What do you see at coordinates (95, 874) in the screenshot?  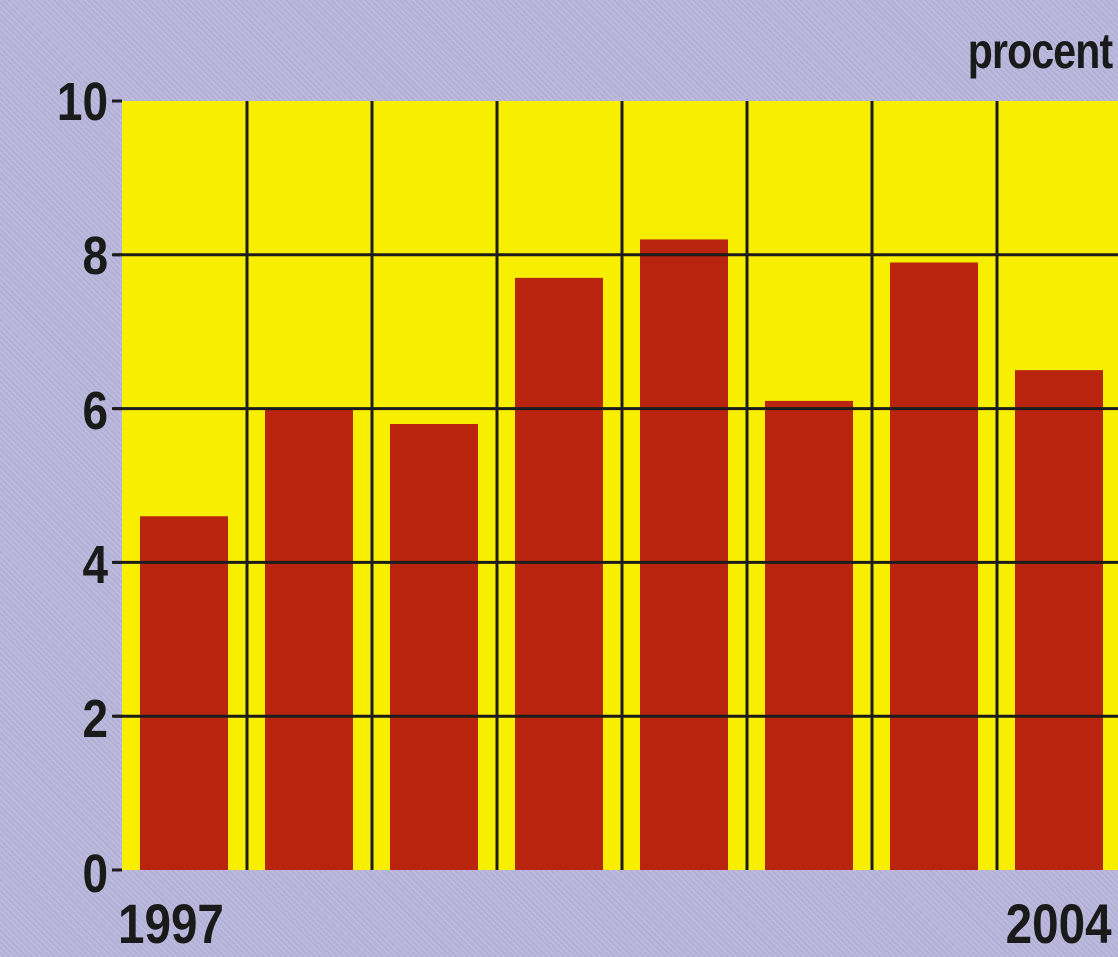 I see `y-tick-label-0: 0` at bounding box center [95, 874].